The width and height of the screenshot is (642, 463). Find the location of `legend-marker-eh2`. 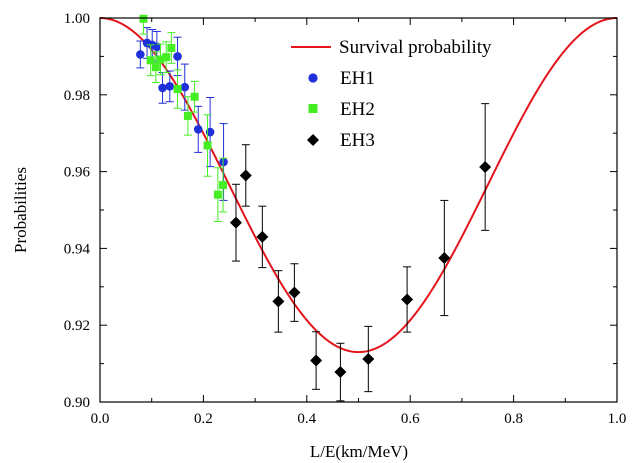

legend-marker-eh2 is located at coordinates (313, 108).